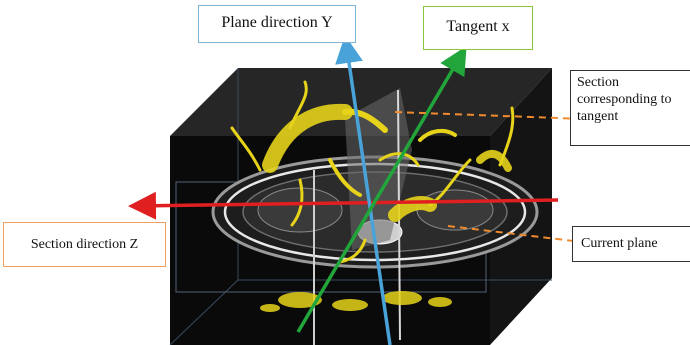 The width and height of the screenshot is (690, 345). What do you see at coordinates (478, 28) in the screenshot?
I see `tangent-x-label: Tangent x` at bounding box center [478, 28].